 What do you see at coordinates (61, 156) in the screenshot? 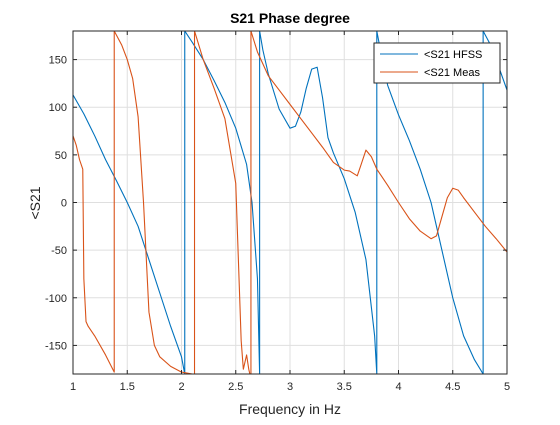
I see `y-tick-label: 50` at bounding box center [61, 156].